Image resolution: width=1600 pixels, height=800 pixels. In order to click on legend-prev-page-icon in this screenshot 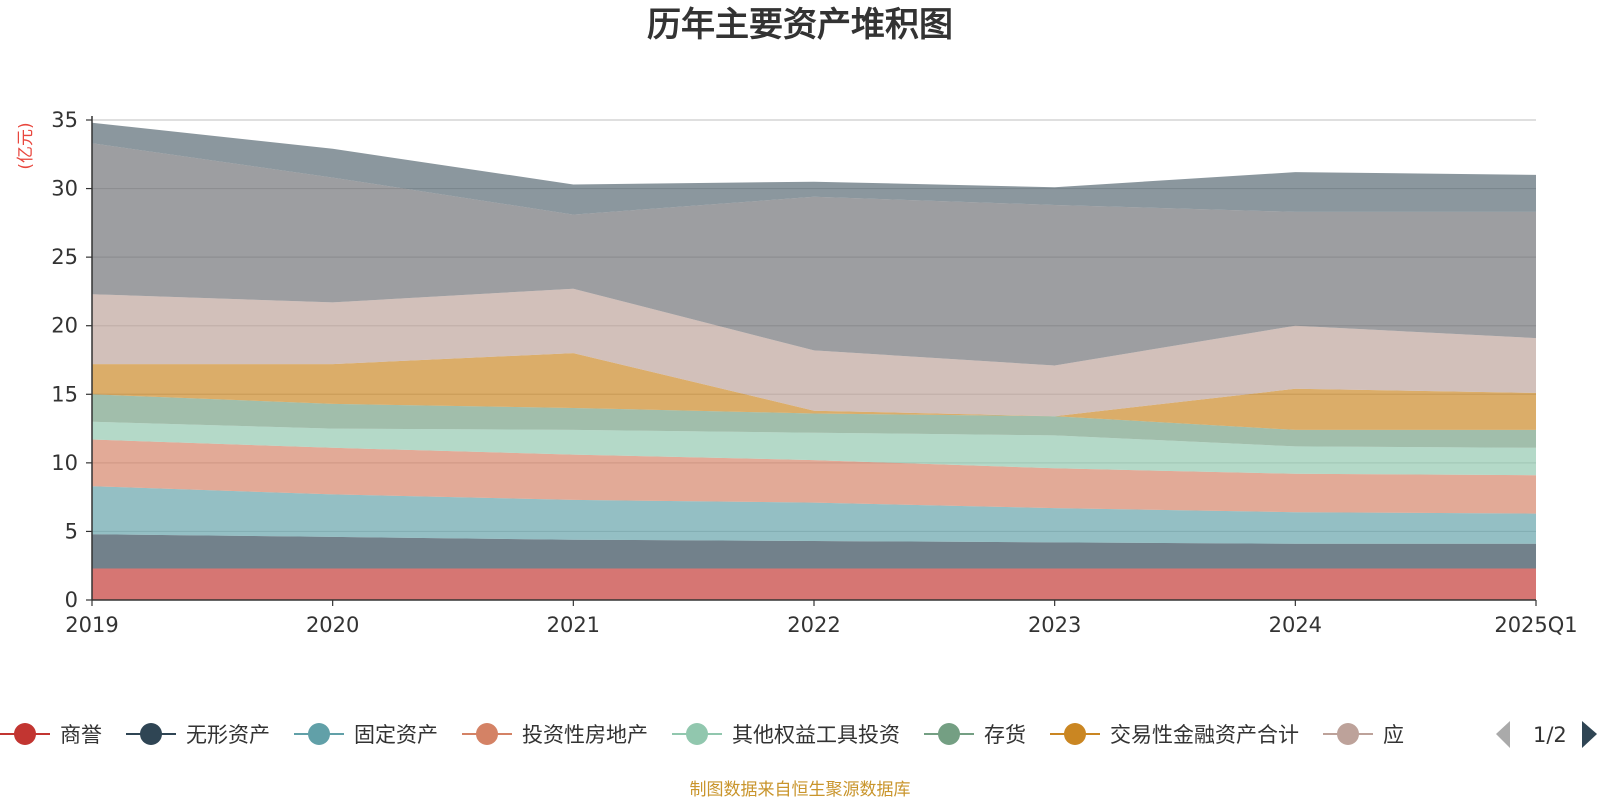, I will do `click(1503, 734)`.